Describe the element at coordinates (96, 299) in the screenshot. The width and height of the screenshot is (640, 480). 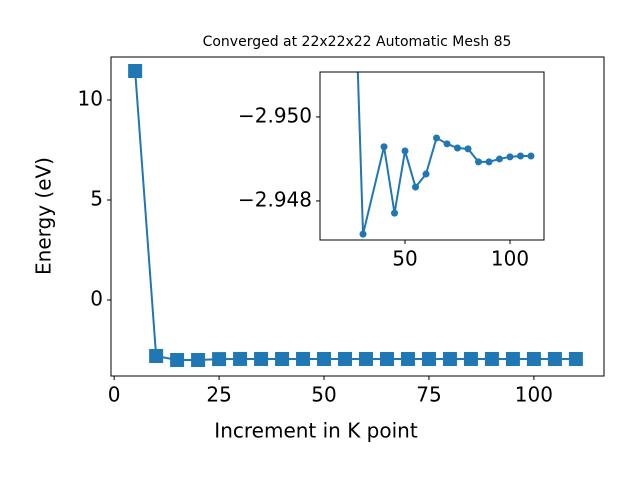
I see `y-tick-label: 0` at that location.